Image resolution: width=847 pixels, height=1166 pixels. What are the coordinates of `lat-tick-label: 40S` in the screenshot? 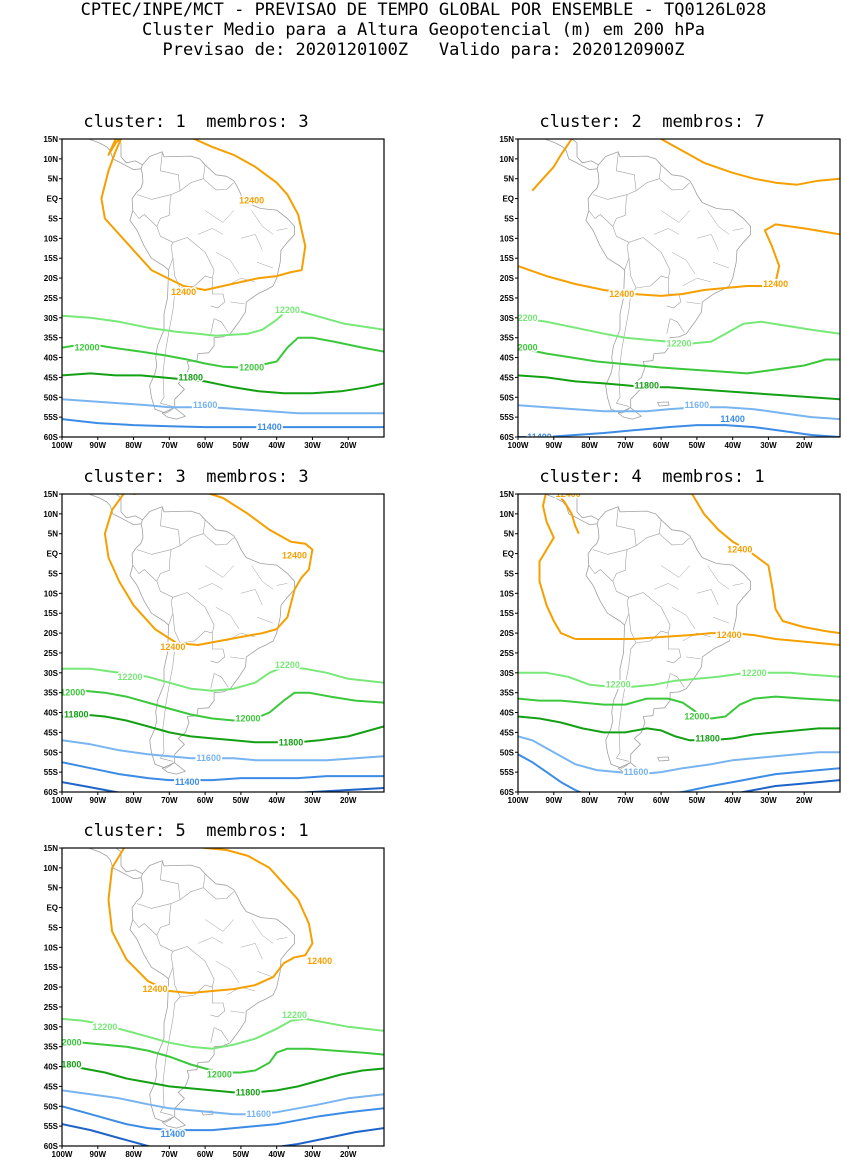 It's located at (51, 713).